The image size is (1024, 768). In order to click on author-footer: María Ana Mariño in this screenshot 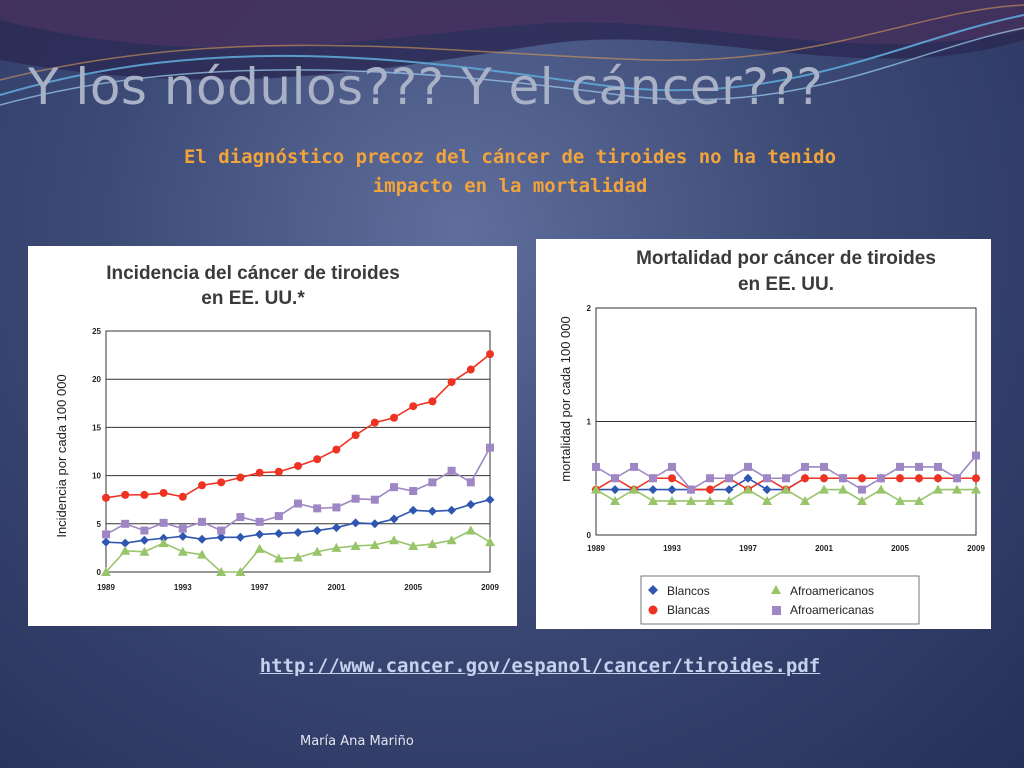, I will do `click(357, 741)`.